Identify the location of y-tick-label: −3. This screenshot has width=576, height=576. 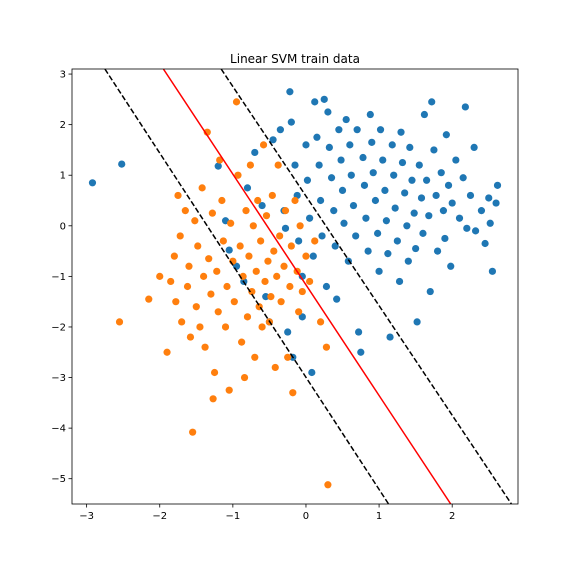
(58, 378).